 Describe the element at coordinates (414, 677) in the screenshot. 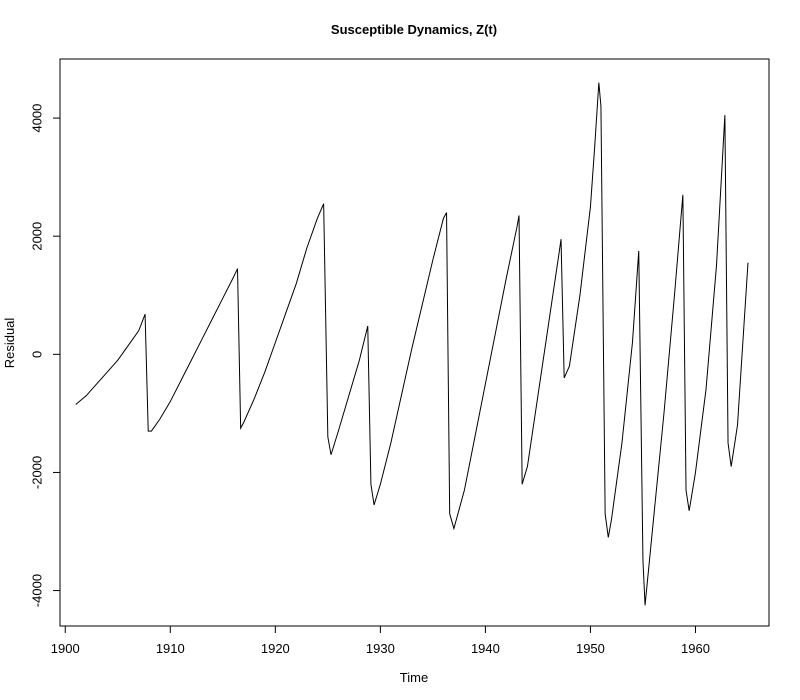

I see `x-axis-label: Time` at that location.